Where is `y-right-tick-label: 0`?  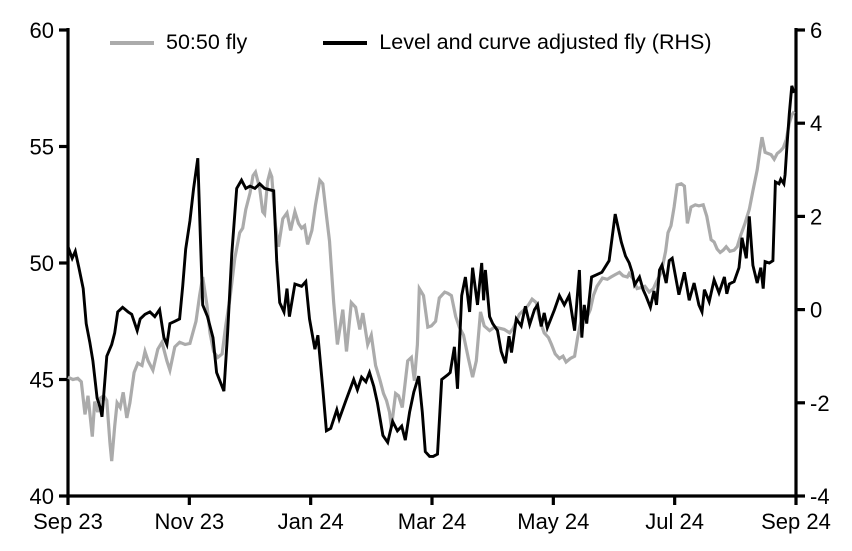
y-right-tick-label: 0 is located at coordinates (816, 310).